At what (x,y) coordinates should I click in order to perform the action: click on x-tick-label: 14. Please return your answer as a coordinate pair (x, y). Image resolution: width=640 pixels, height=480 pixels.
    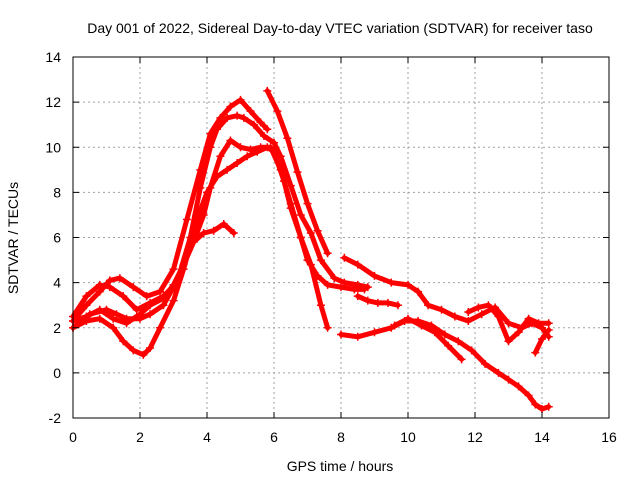
    Looking at the image, I should click on (542, 437).